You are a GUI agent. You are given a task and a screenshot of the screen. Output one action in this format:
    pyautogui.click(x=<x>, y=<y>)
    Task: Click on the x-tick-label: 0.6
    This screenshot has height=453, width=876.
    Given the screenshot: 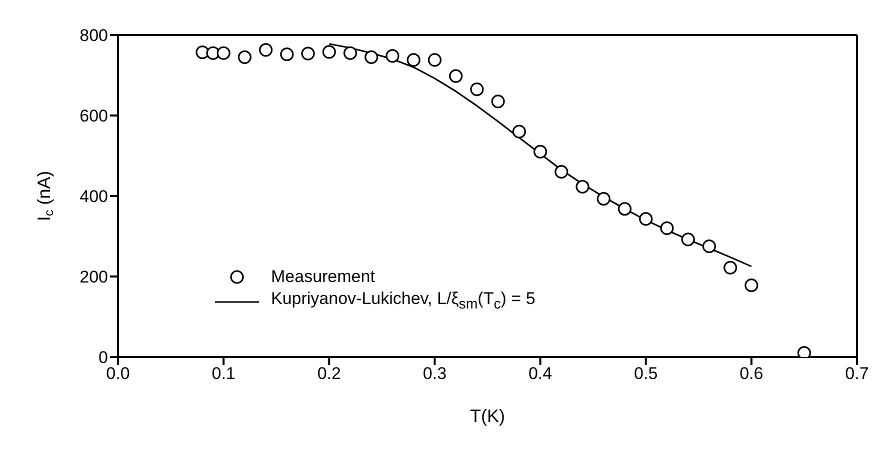 What is the action you would take?
    pyautogui.click(x=752, y=374)
    